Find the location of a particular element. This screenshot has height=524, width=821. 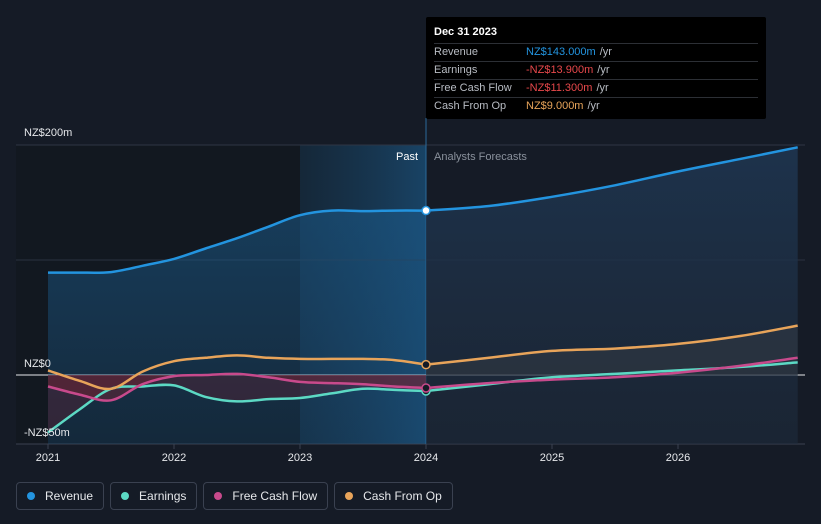

tooltip-value: -NZ$11.300m is located at coordinates (559, 88).